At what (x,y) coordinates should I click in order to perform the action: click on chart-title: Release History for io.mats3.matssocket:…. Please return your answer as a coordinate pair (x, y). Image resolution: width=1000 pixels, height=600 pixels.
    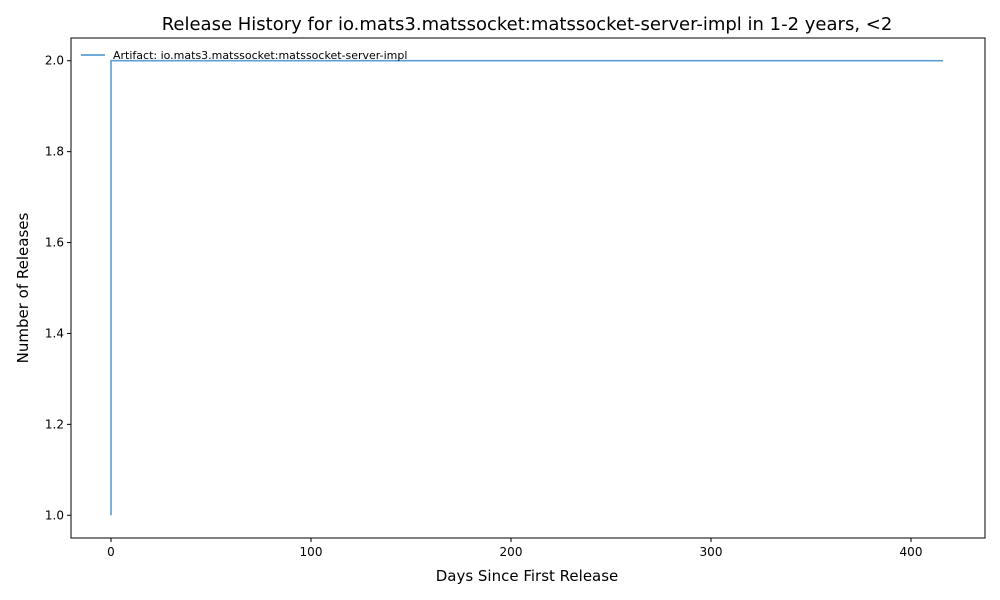
    Looking at the image, I should click on (527, 24).